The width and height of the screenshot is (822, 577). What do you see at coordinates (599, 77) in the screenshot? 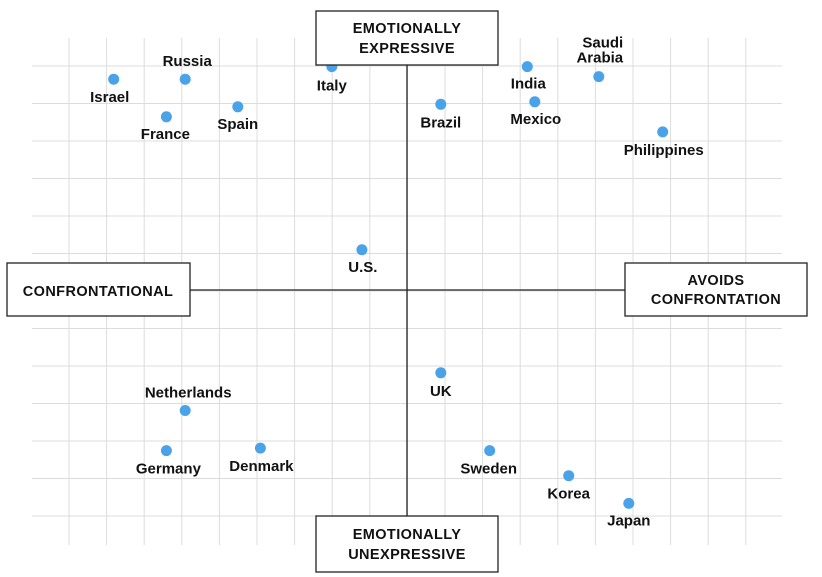
I see `point-saudi-arabia` at bounding box center [599, 77].